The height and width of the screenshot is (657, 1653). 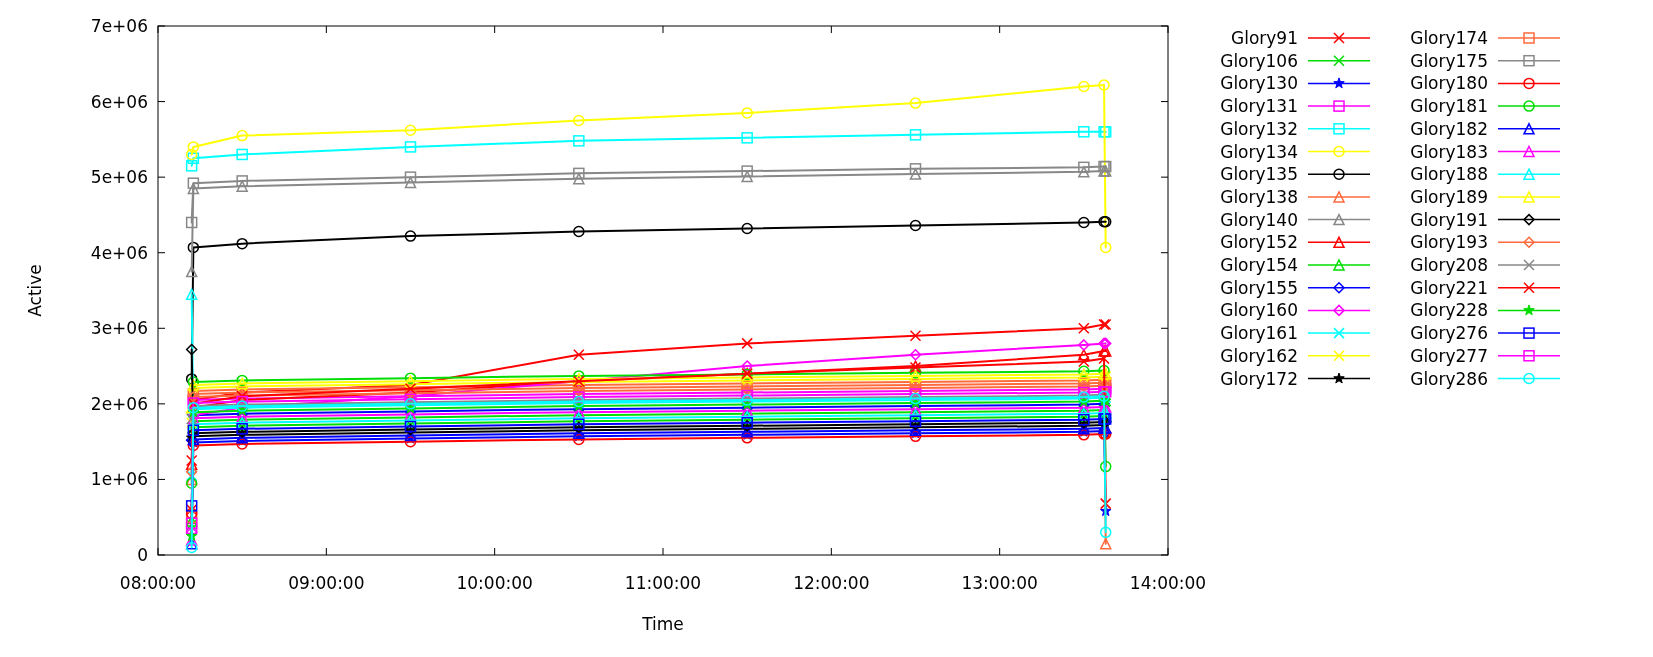 I want to click on legend-label: Glory91, so click(x=1264, y=38).